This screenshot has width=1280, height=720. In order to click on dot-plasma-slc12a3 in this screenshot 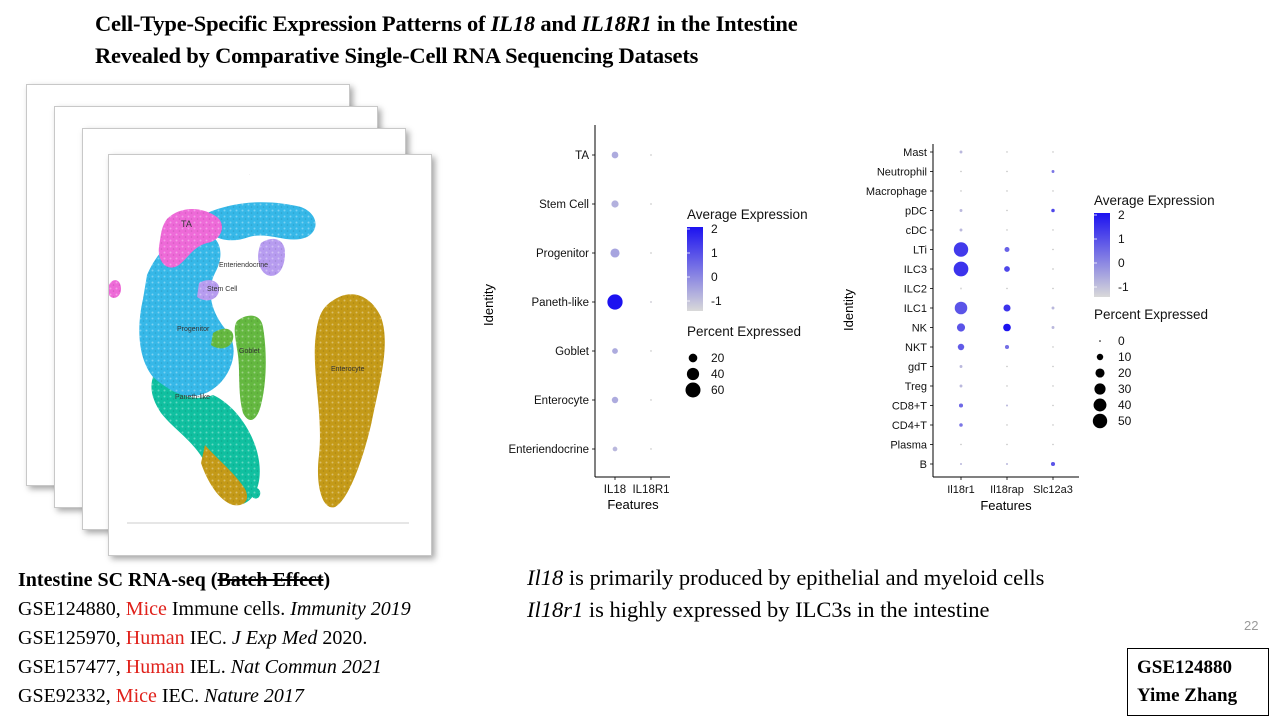, I will do `click(1053, 444)`.